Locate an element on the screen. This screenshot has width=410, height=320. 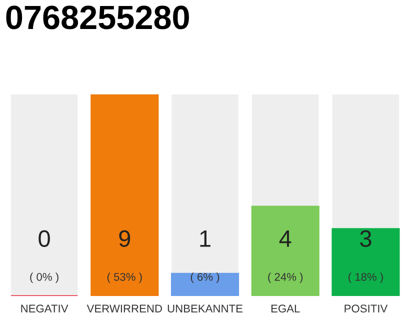
x-tick-label: NEGATIV is located at coordinates (44, 308).